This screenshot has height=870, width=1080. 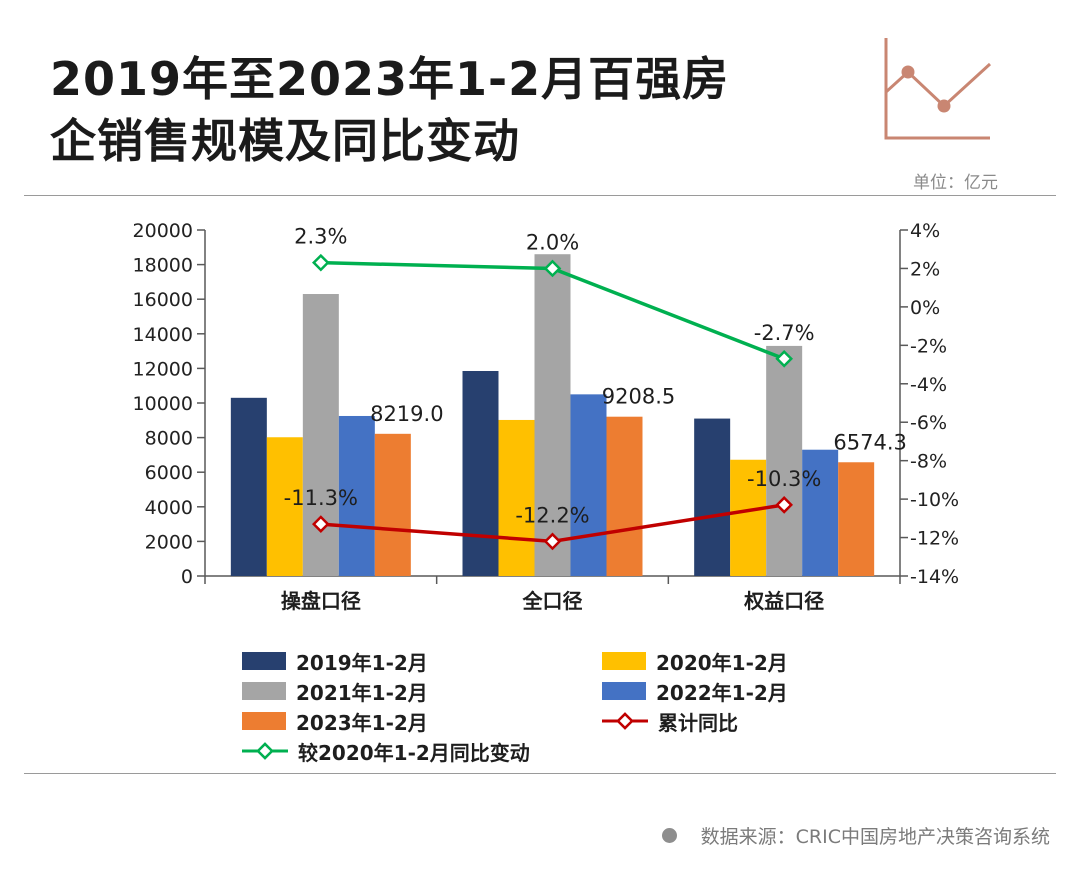 I want to click on legend-item-vs2020: 较2020年1-2月同比变动, so click(x=386, y=751).